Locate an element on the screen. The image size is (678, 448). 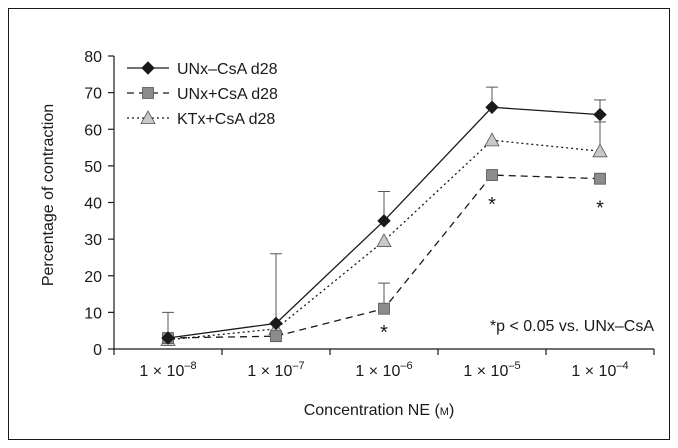
legend-marker-triangle is located at coordinates (148, 117).